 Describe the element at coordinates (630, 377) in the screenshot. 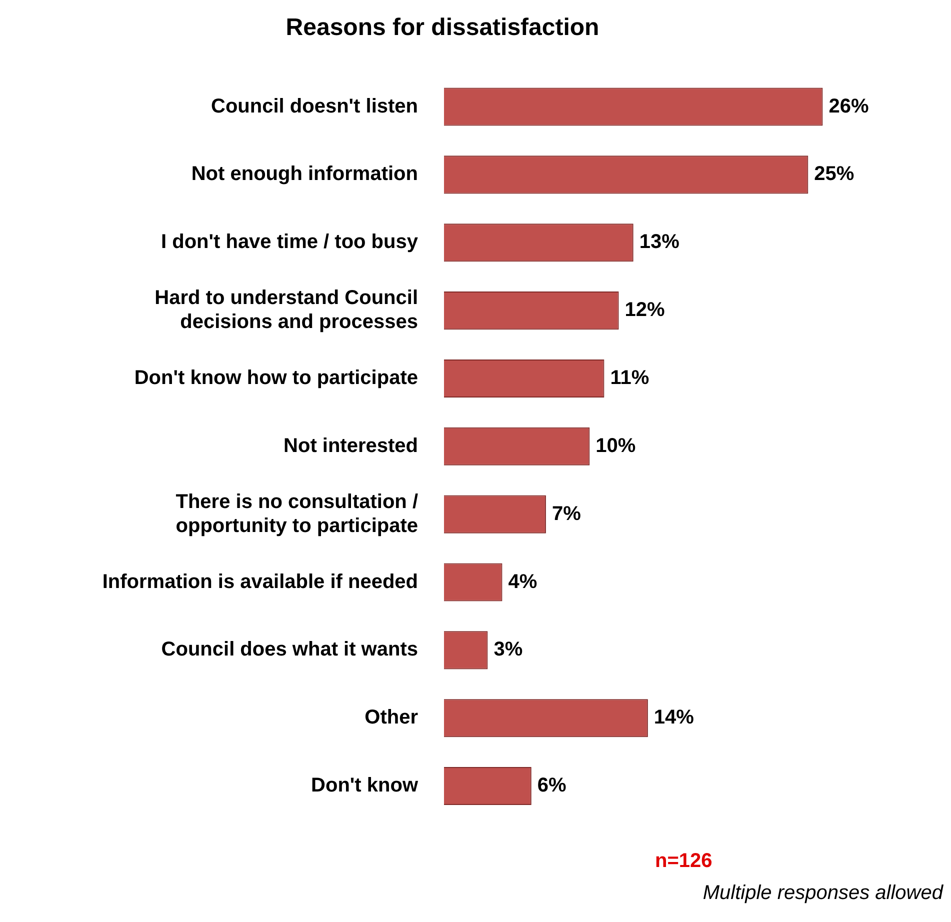

I see `data-label: 11%` at that location.